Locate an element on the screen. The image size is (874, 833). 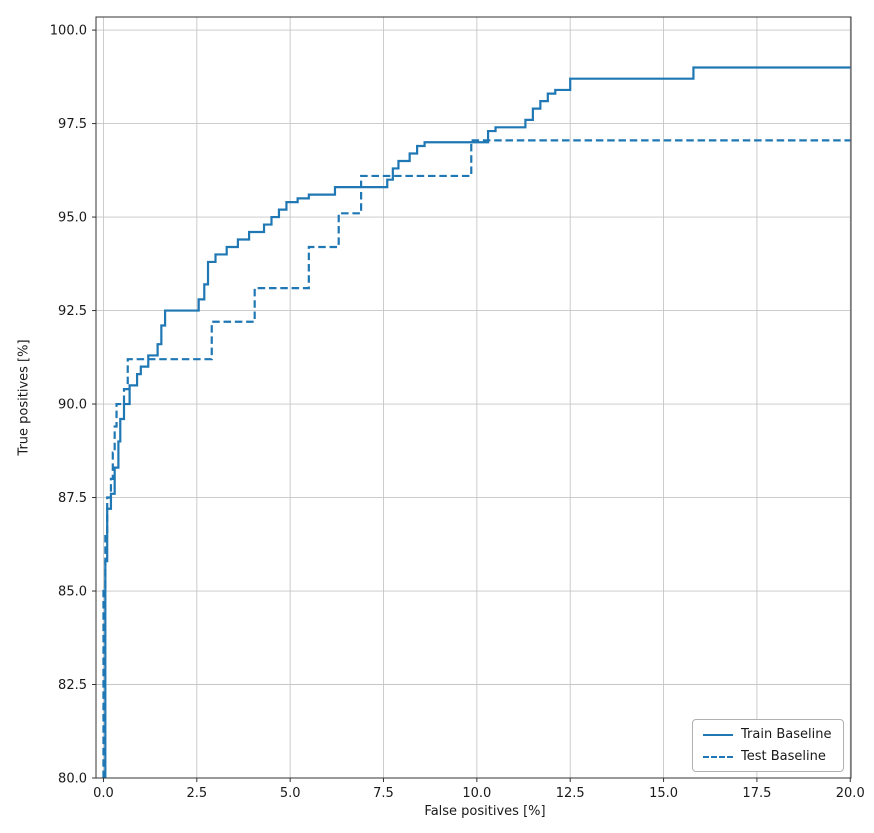
legend-label-train: Train Baseline is located at coordinates (786, 734).